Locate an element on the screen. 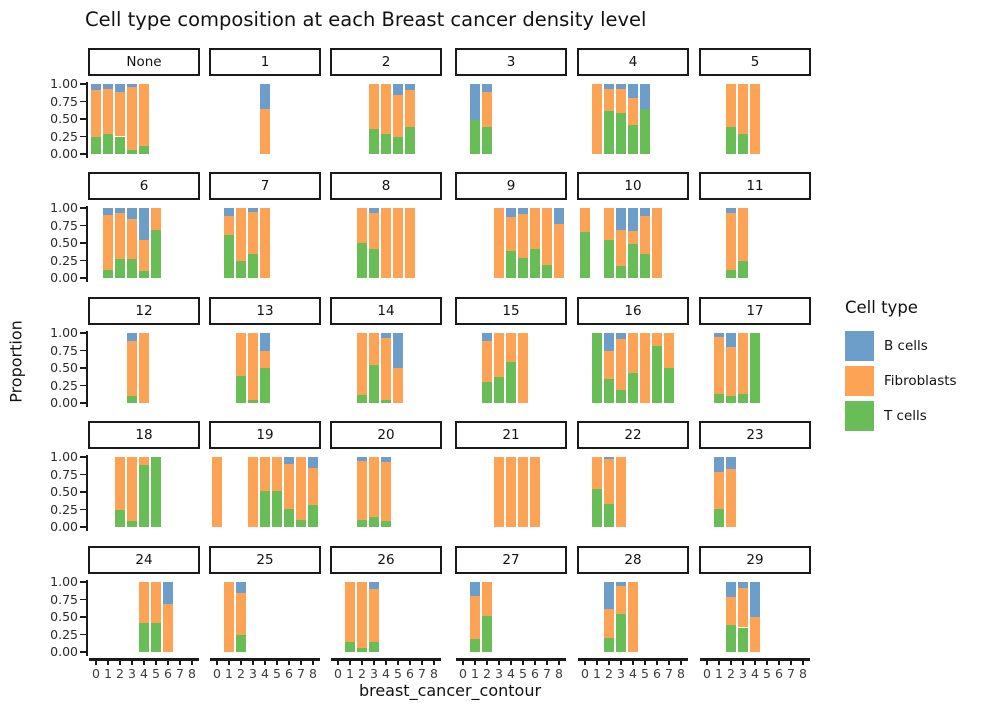 This screenshot has height=720, width=1008. facet-strip: 27 is located at coordinates (511, 560).